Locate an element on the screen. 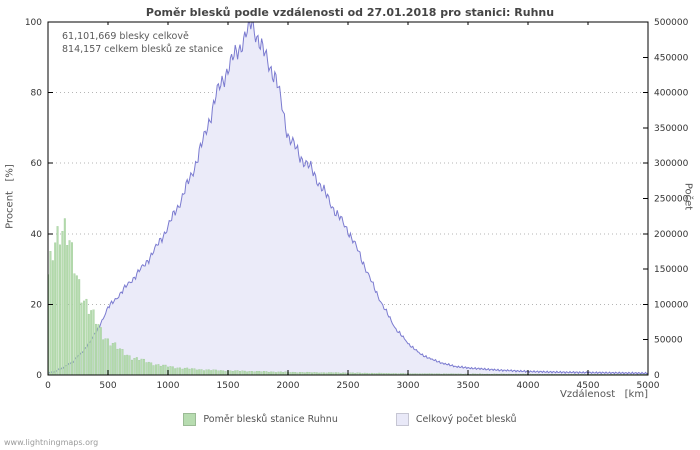 The image size is (700, 450). x-tick-label: 3500 is located at coordinates (468, 386).